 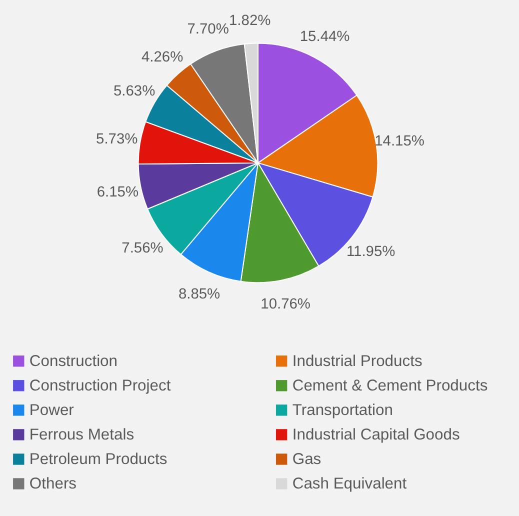 I want to click on data-label: 4.26%, so click(x=162, y=57).